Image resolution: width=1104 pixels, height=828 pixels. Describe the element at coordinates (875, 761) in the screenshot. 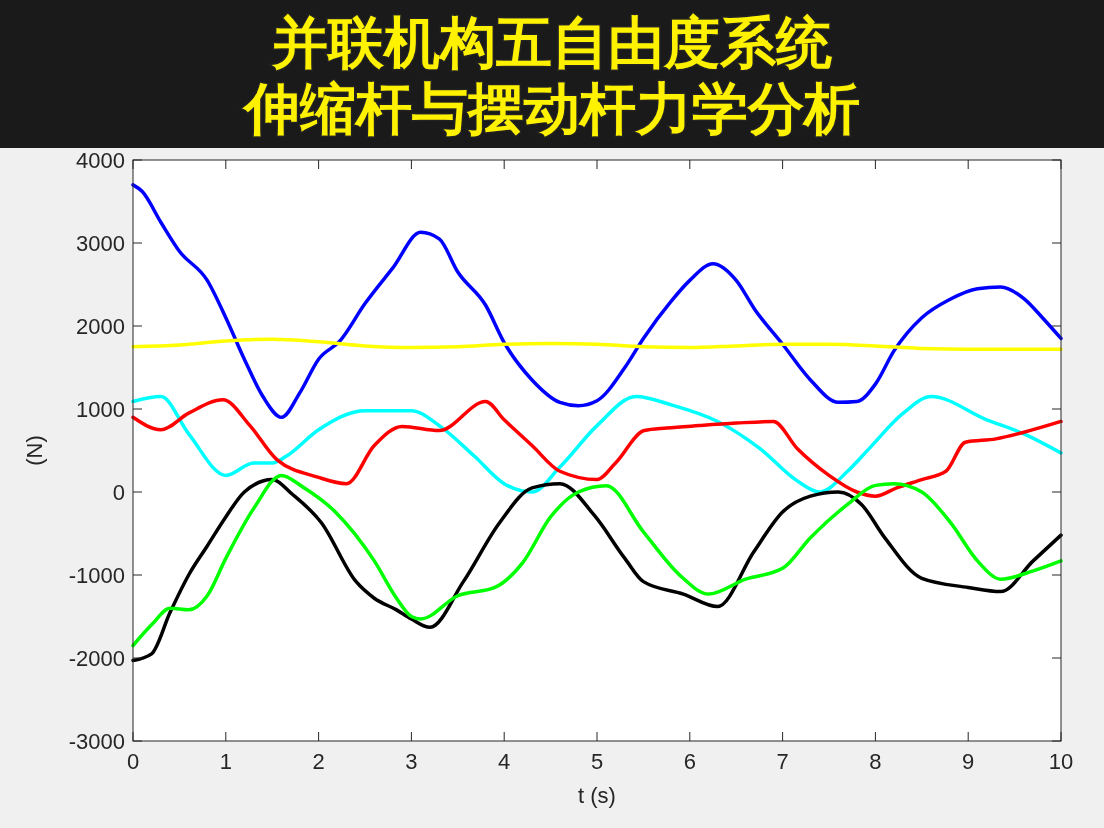

I see `x-tick-label: 8` at that location.